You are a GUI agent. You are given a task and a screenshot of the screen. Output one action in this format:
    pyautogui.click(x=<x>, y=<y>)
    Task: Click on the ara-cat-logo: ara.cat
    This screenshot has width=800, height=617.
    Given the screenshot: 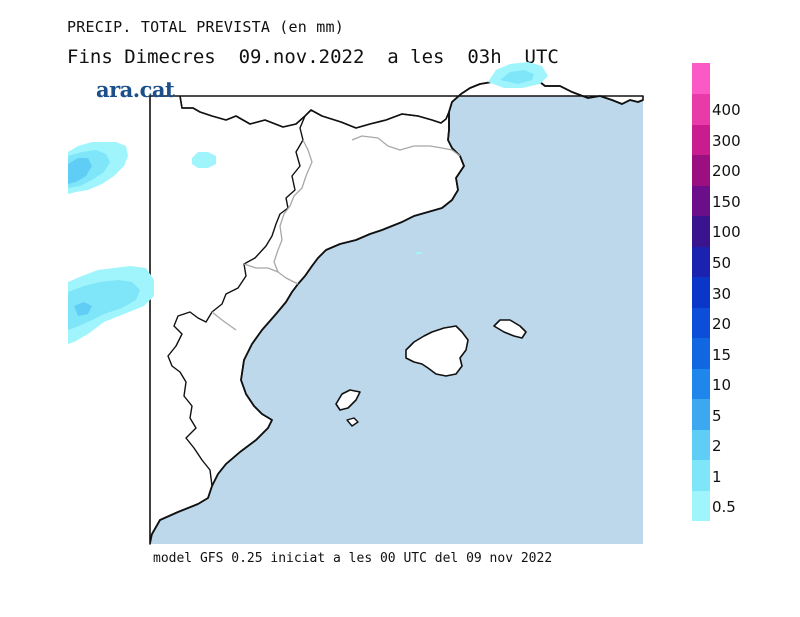 What is the action you would take?
    pyautogui.click(x=135, y=89)
    